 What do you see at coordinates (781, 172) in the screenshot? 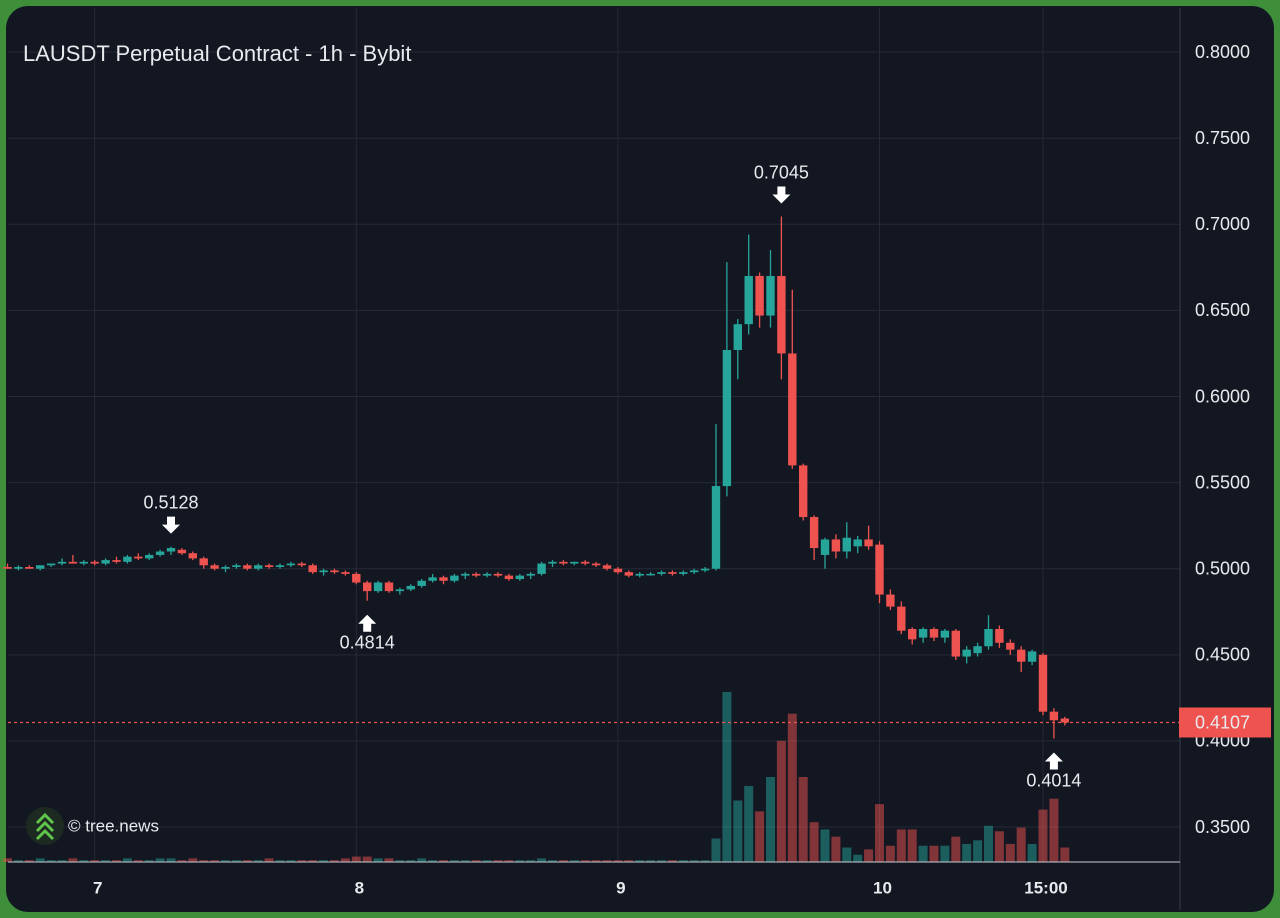
I see `annotation-label: 0.7045` at bounding box center [781, 172].